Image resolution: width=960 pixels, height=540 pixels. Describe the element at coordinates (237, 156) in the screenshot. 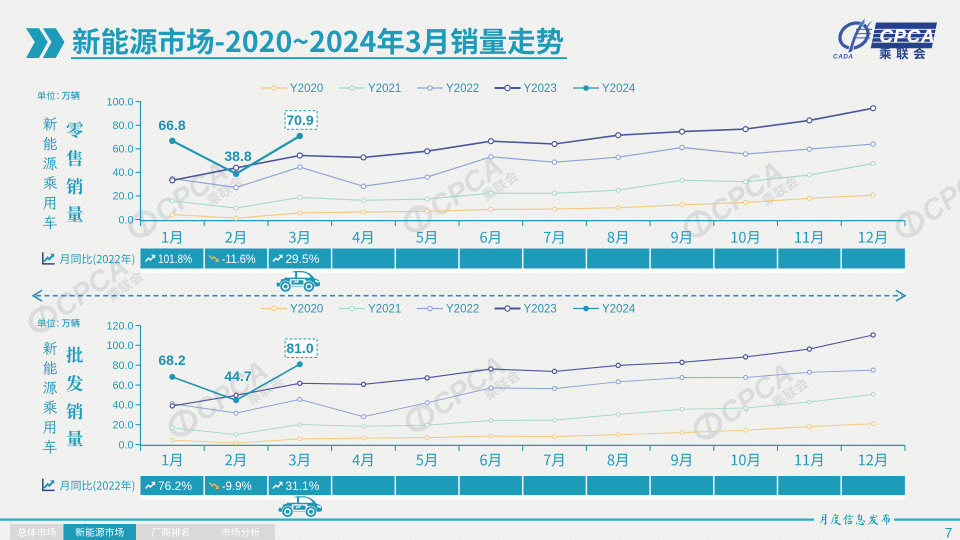

I see `svg-text: 38.8` at that location.